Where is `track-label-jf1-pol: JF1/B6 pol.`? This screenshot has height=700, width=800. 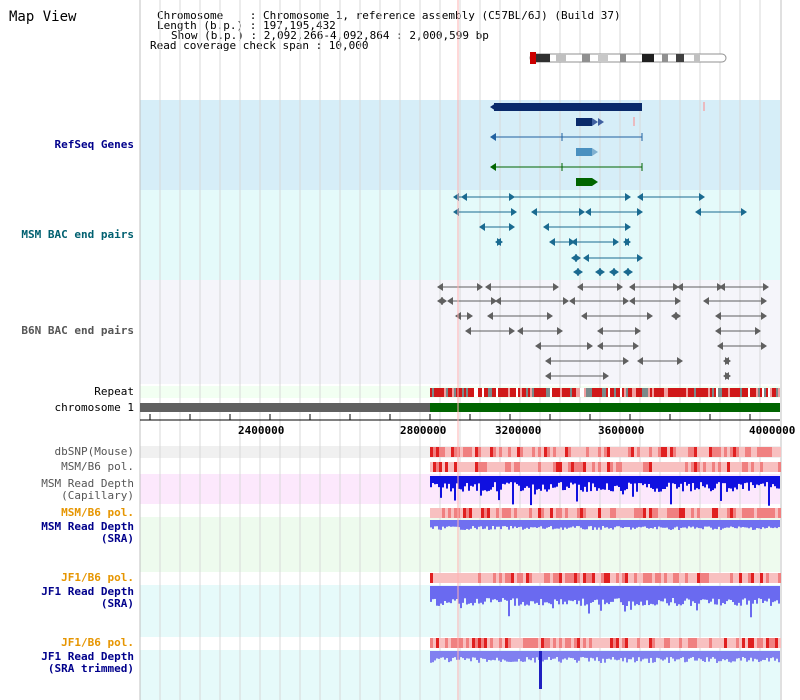
track-label-jf1-pol: JF1/B6 pol. is located at coordinates (97, 577).